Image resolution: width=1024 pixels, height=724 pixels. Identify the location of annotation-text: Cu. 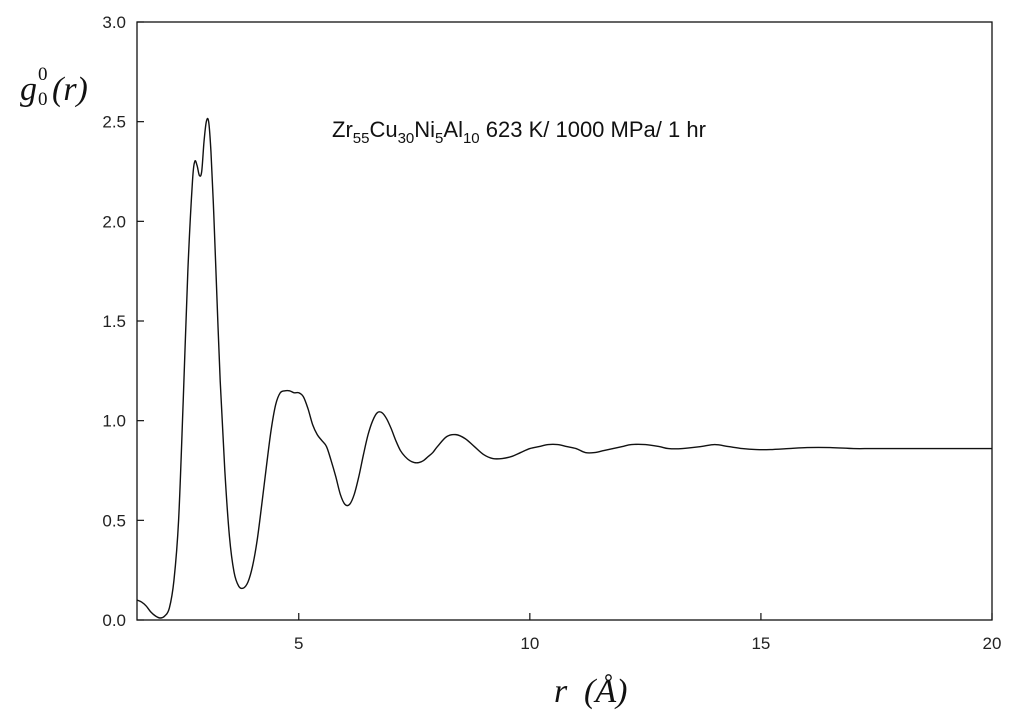
(383, 129).